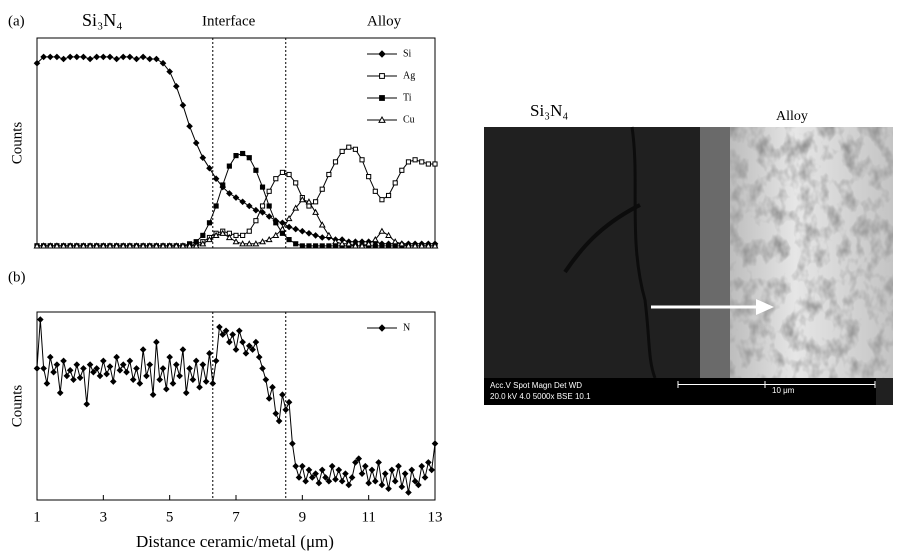 This screenshot has height=553, width=901. Describe the element at coordinates (17, 277) in the screenshot. I see `panel-label: (b)` at that location.